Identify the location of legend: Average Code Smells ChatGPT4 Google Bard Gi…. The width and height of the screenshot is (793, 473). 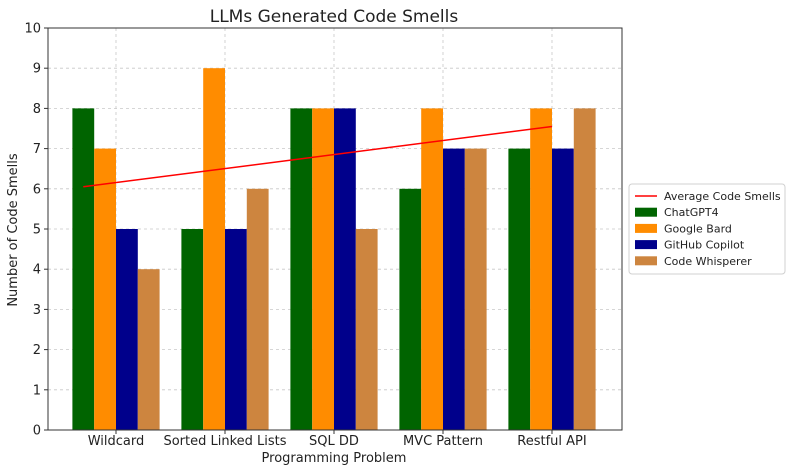
(707, 229).